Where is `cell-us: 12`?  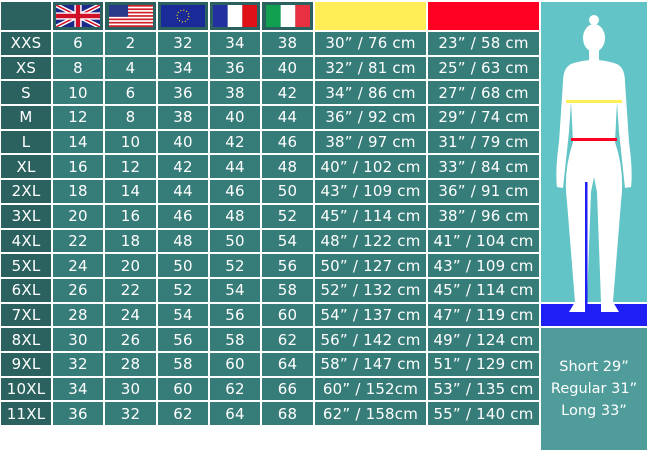
cell-us: 12 is located at coordinates (130, 167).